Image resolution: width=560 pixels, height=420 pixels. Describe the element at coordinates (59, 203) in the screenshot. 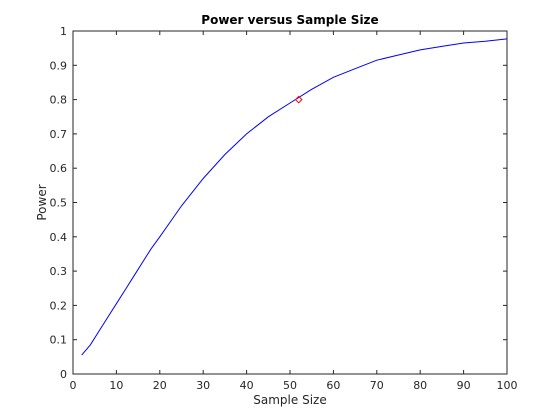

I see `y-tick-label: 0.5` at that location.